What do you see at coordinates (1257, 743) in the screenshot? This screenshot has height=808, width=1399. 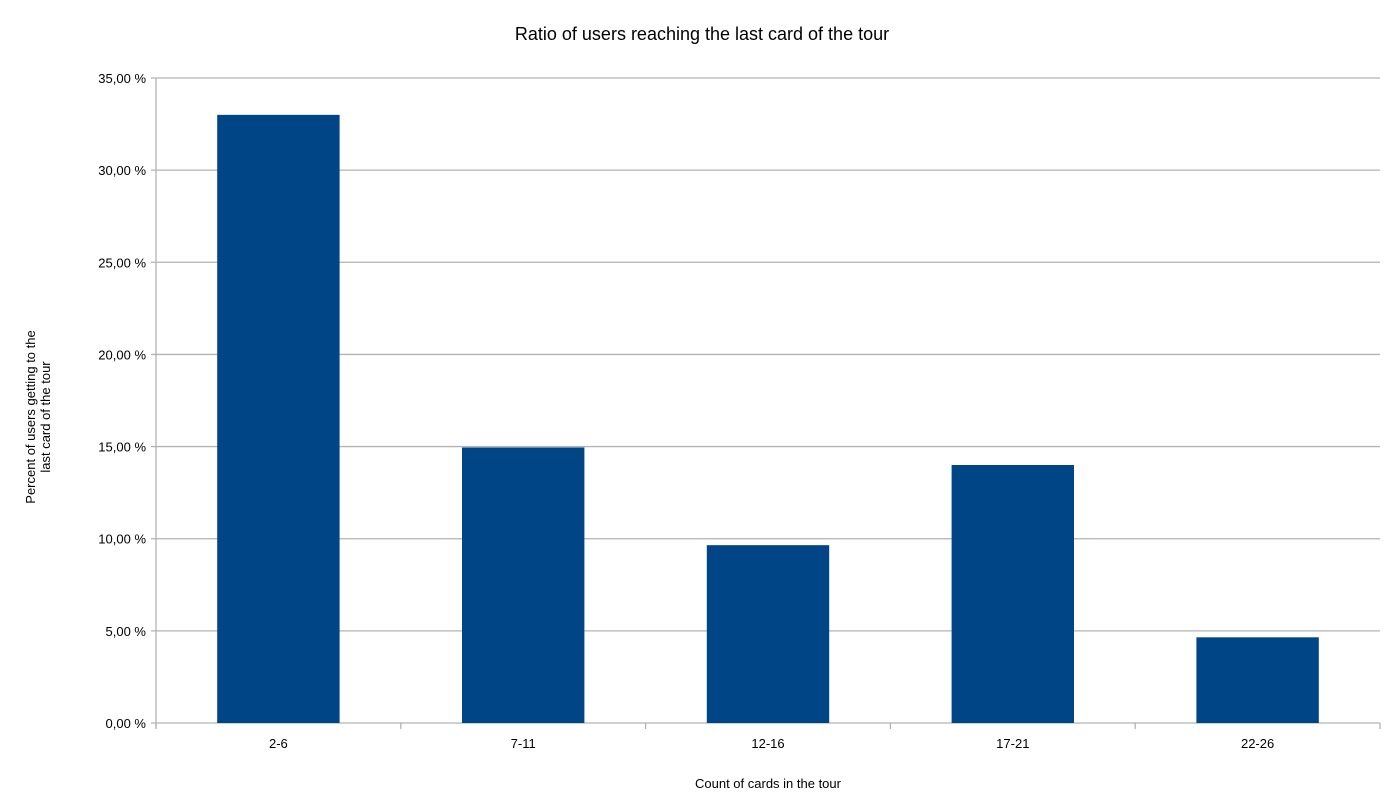 I see `x-tick-label: 22-26` at bounding box center [1257, 743].